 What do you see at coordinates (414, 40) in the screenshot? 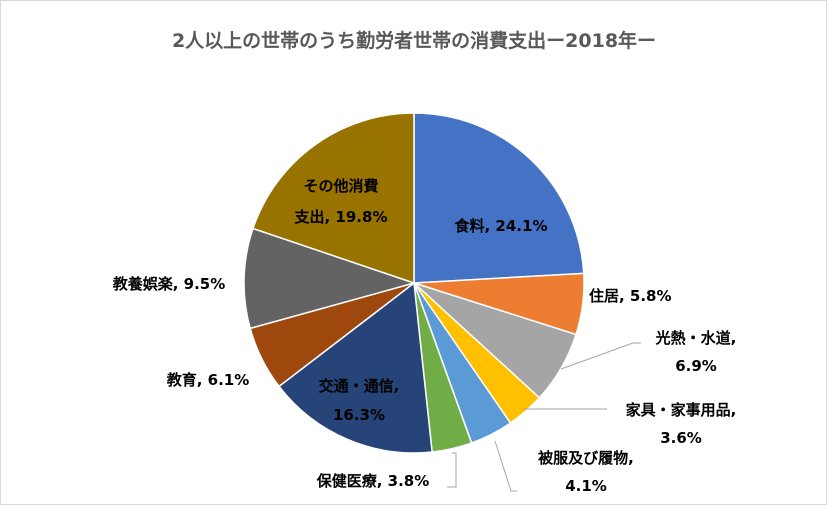
I see `chart-title: 2人以上の世帯のうち勤労者世帯の消費支出ー2018年ー` at bounding box center [414, 40].